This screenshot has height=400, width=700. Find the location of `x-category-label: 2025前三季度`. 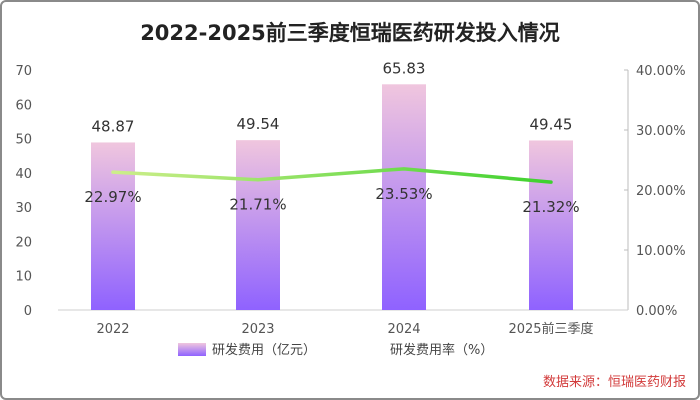

x-category-label: 2025前三季度 is located at coordinates (550, 329).